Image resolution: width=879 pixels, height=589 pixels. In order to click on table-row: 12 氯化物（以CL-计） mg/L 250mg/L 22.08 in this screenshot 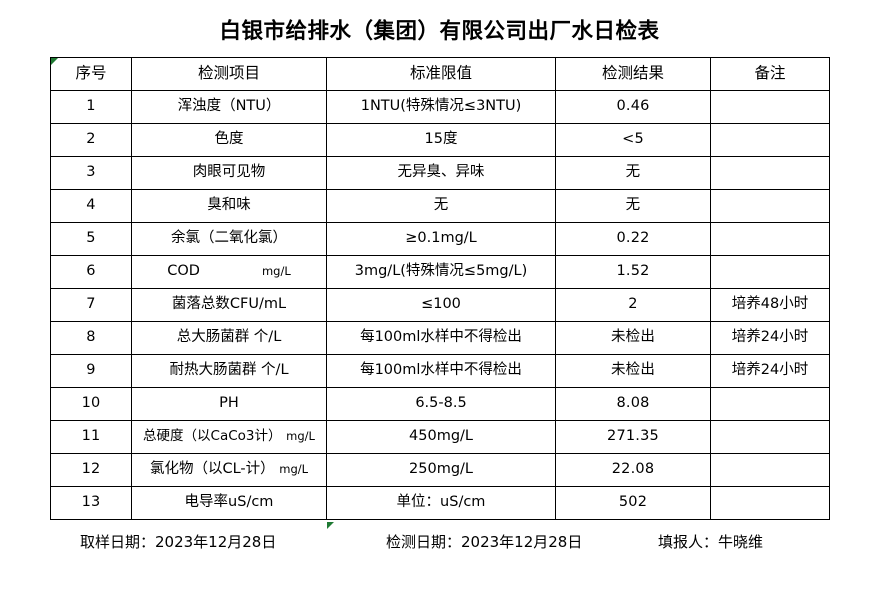, I will do `click(440, 470)`.